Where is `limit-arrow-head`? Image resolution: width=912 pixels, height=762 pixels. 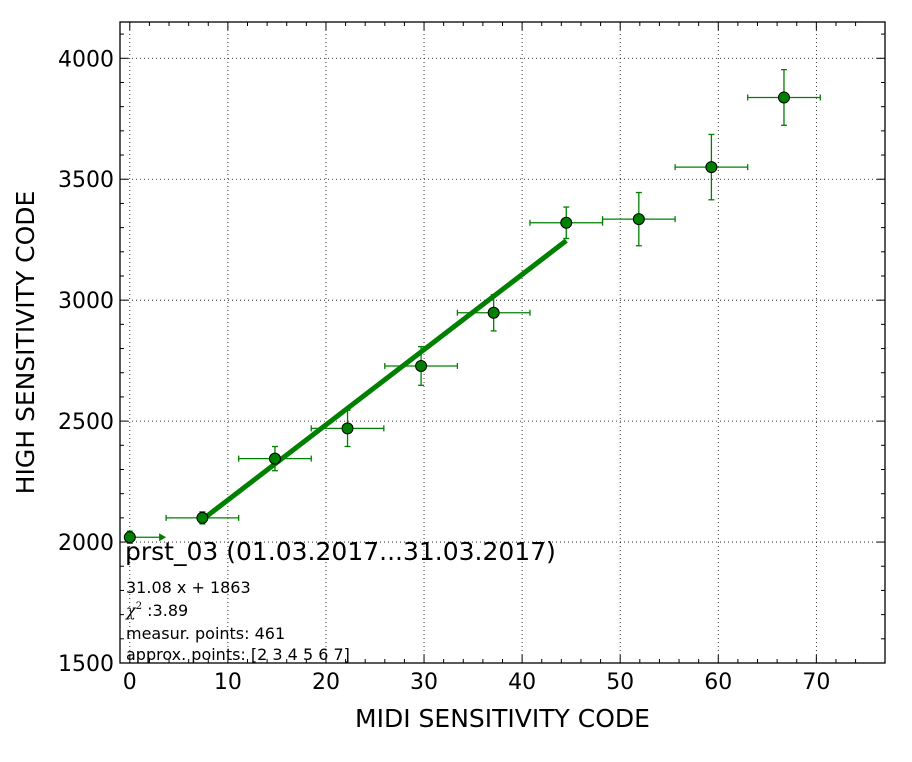
limit-arrow-head is located at coordinates (163, 537).